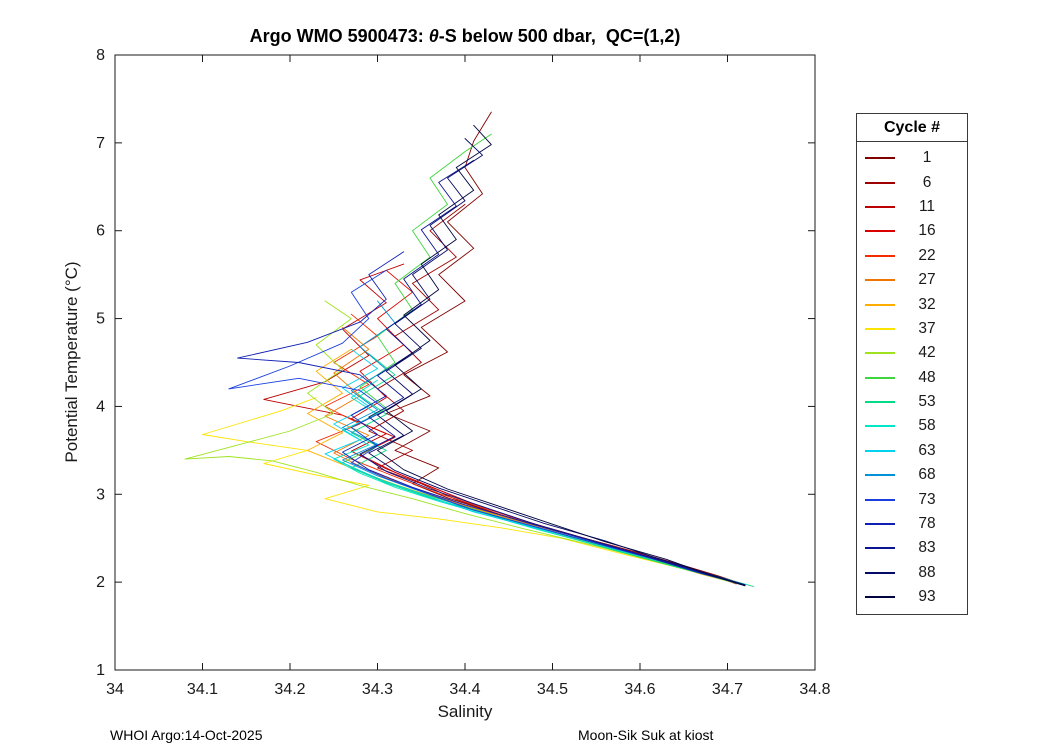 This screenshot has height=750, width=1050. Describe the element at coordinates (646, 735) in the screenshot. I see `footer-credit-right: Moon-Sik Suk at kiost` at that location.